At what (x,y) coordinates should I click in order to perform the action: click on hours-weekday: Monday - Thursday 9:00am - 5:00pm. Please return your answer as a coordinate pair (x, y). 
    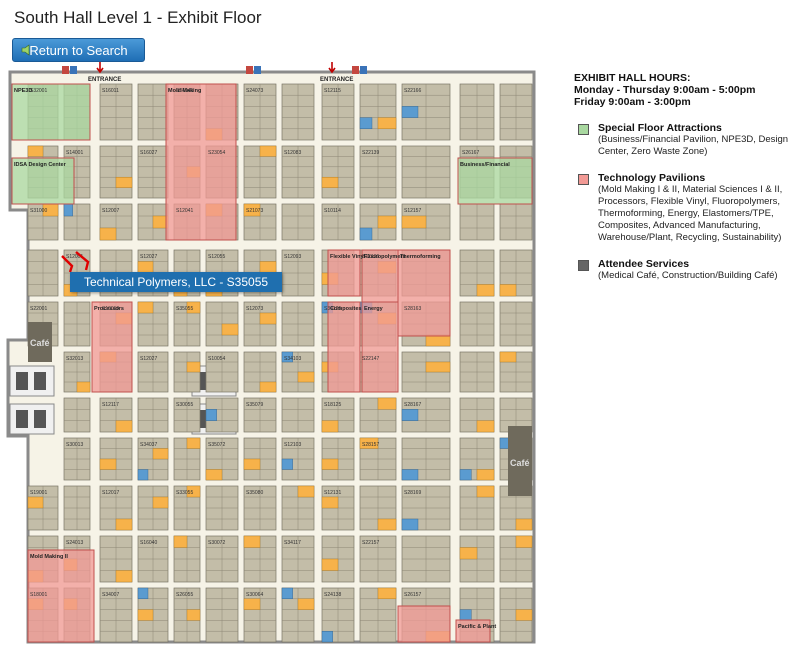
    Looking at the image, I should click on (665, 90).